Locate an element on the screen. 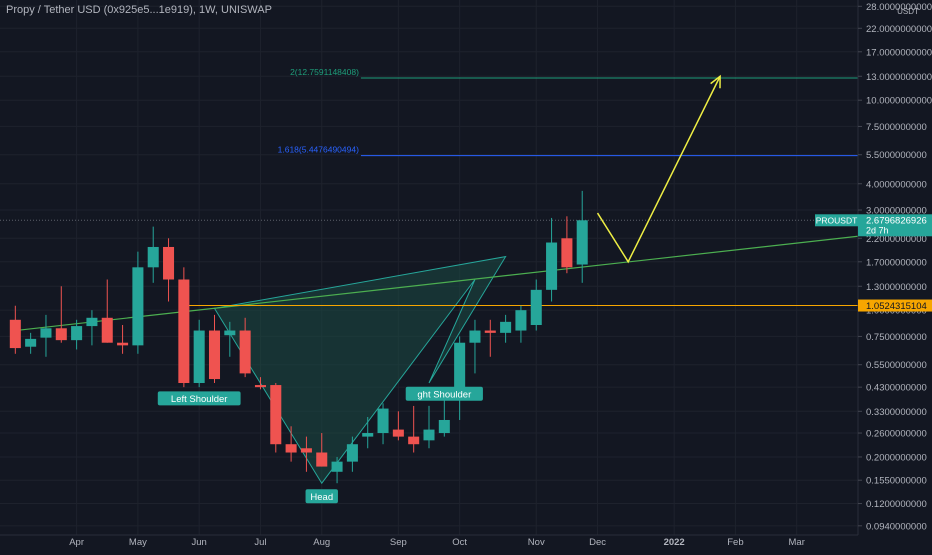 The height and width of the screenshot is (555, 932). pair-symbol-label: PROUSDT is located at coordinates (837, 220).